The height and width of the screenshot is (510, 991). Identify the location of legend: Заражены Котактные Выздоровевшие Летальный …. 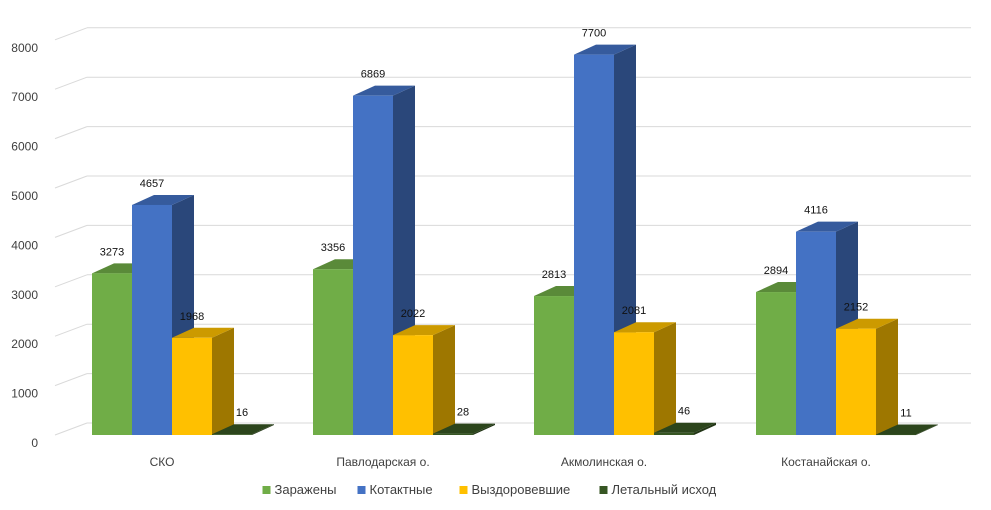
(489, 489).